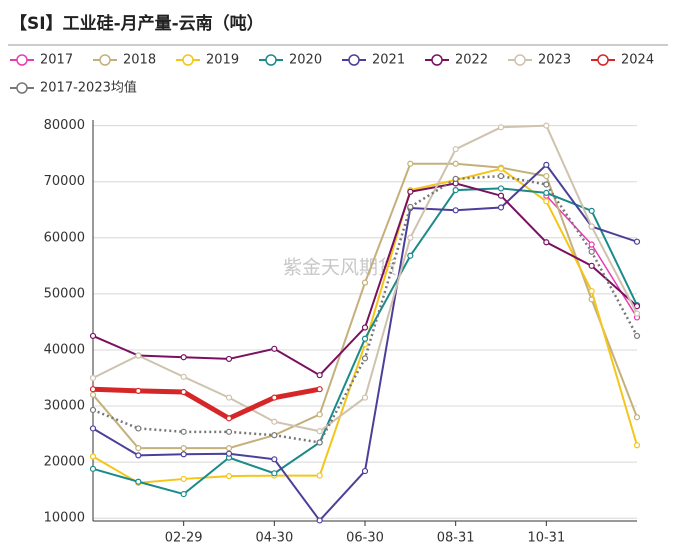  I want to click on y-tick-label: 40000, so click(64, 349).